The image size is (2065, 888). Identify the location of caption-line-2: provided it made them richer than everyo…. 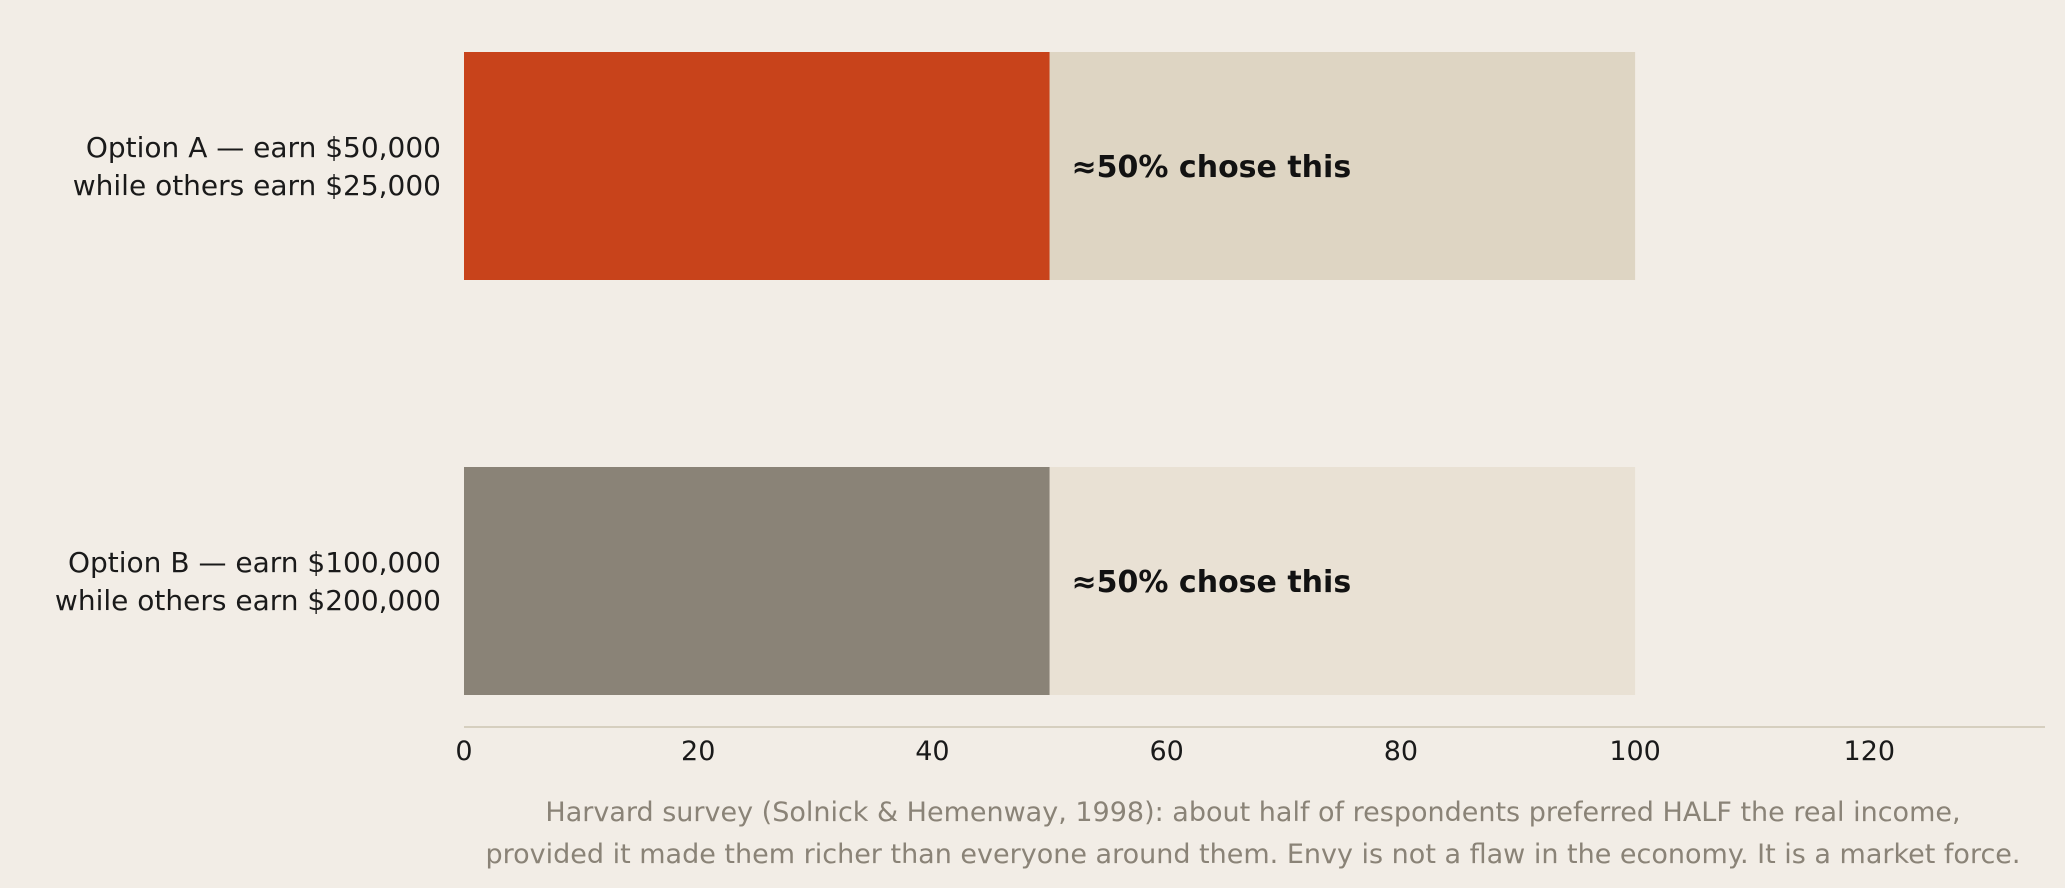
(1252, 854).